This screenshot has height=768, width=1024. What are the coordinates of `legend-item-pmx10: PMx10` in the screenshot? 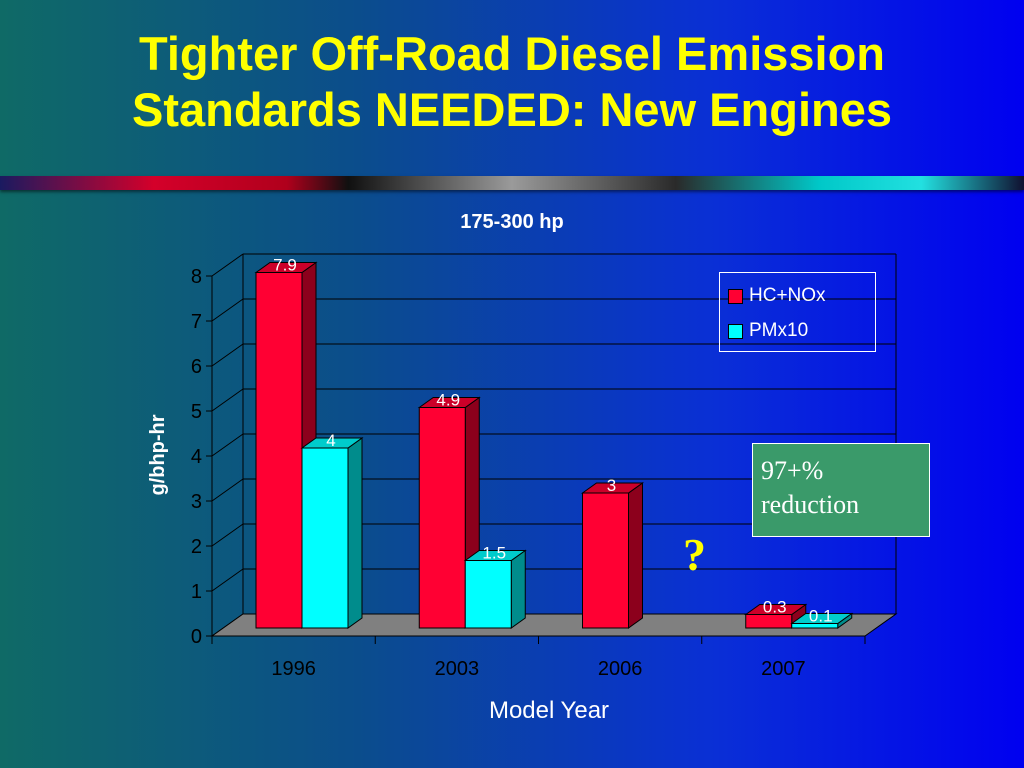 It's located at (768, 331).